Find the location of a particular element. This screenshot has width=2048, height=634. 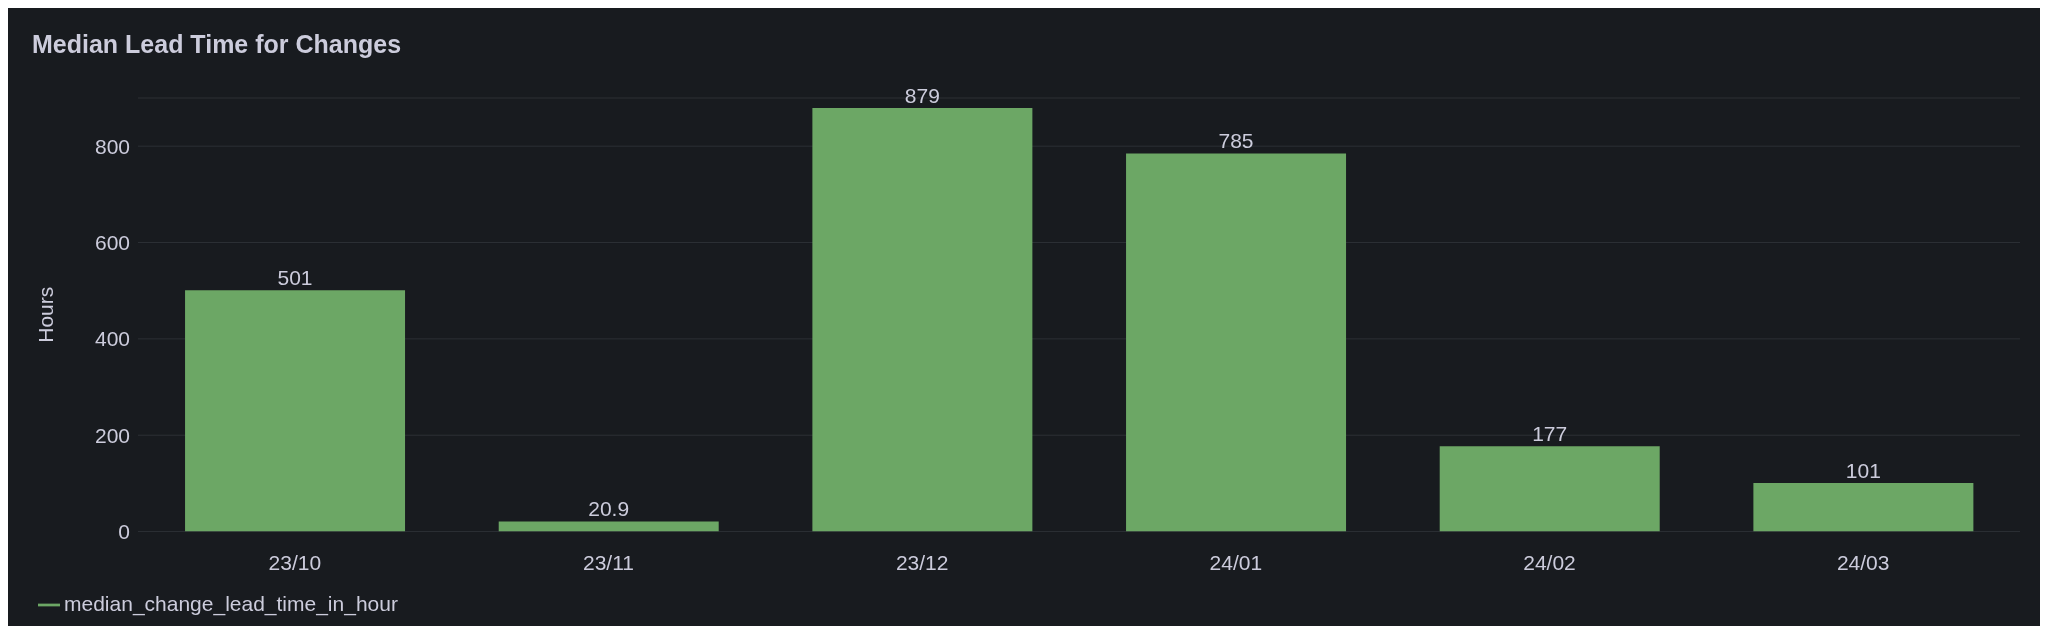

x-tick-label: 24/02 is located at coordinates (1549, 563).